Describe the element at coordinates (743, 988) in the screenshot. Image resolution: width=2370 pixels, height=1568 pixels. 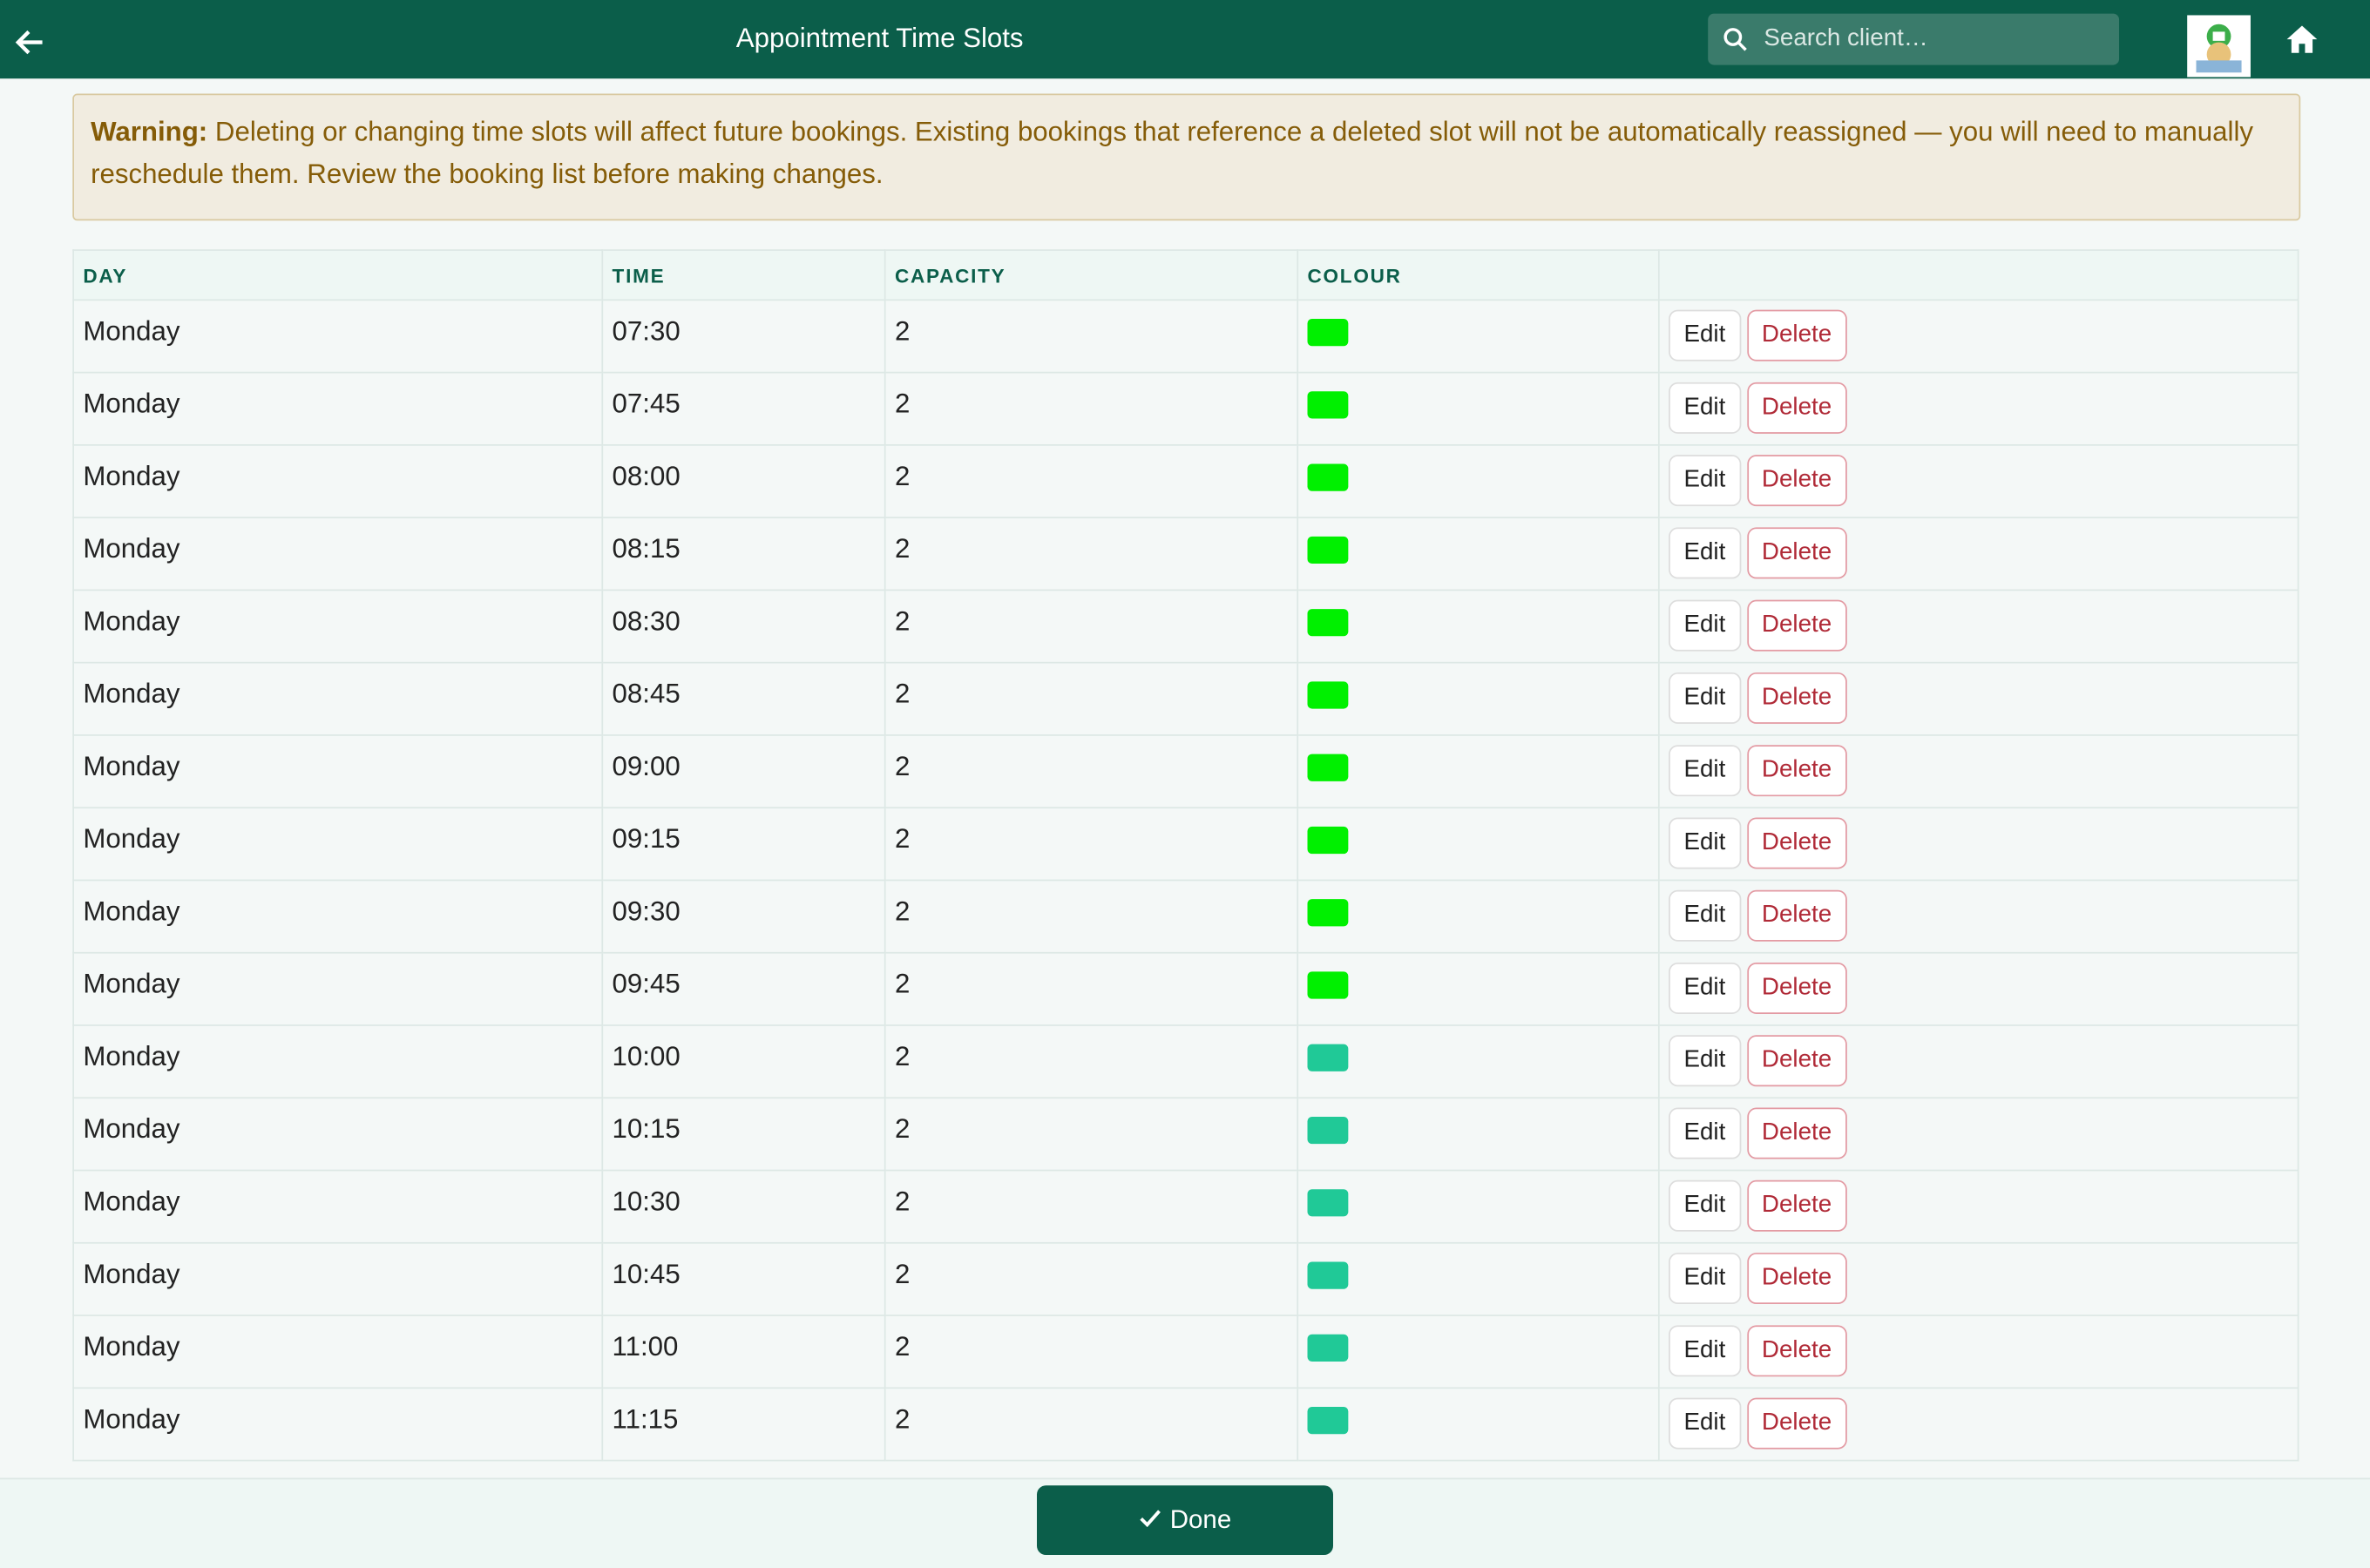
I see `time-cell: 09:45` at that location.